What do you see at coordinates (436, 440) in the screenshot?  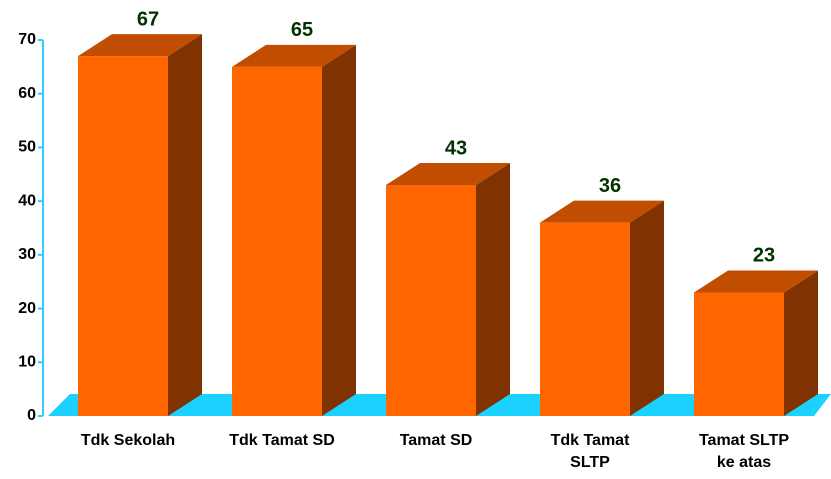 I see `x-tick-label: Tamat SD` at bounding box center [436, 440].